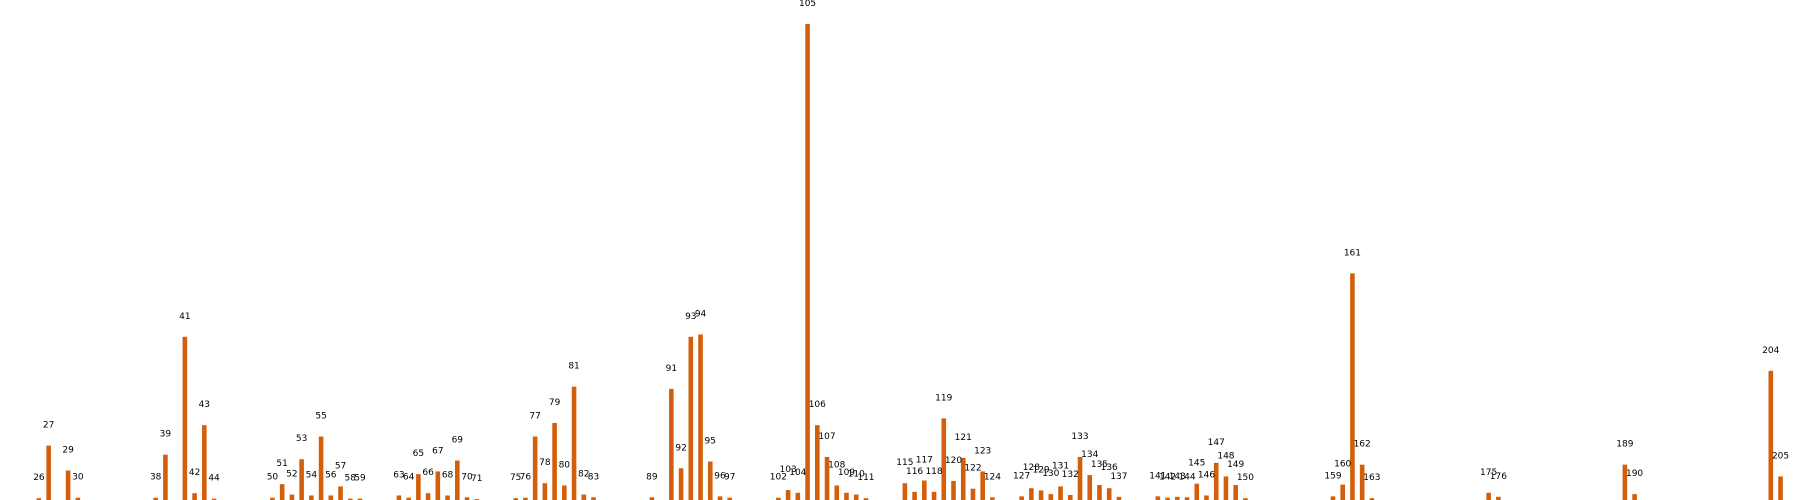  Describe the element at coordinates (1624, 445) in the screenshot. I see `bar-label-189: 189` at that location.